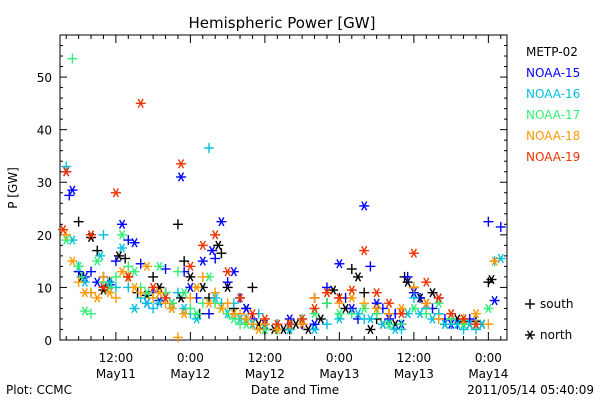 This screenshot has width=600, height=400. I want to click on legend-series-label: NOAA-17, so click(553, 115).